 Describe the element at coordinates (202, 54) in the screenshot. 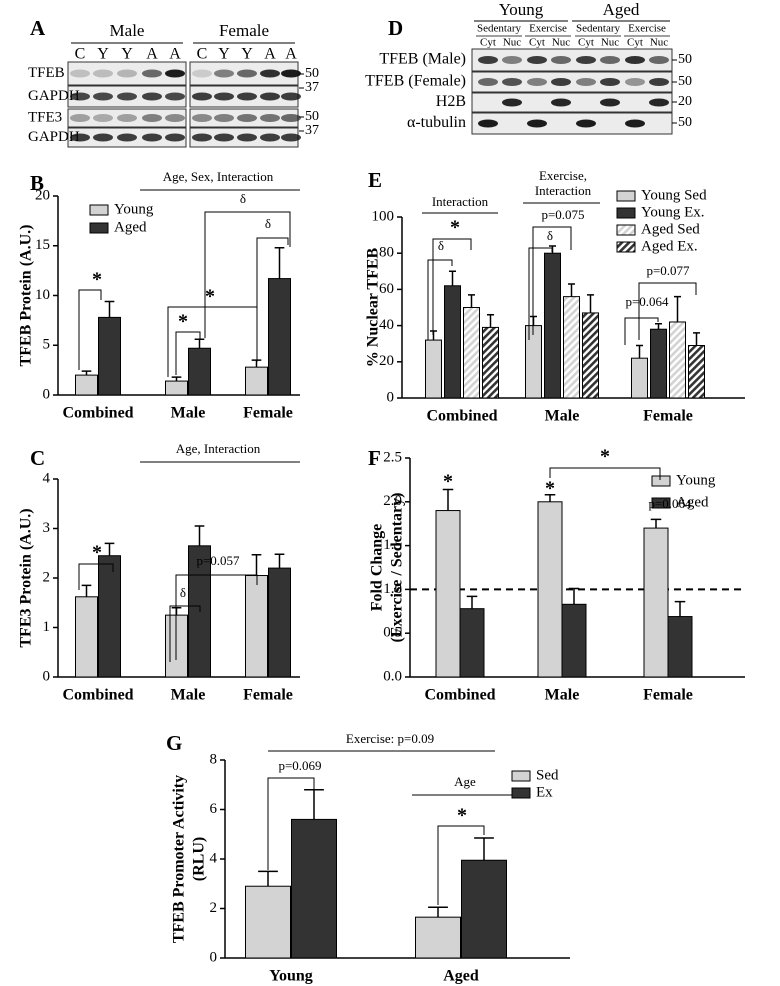

I see `lane-label: C` at that location.